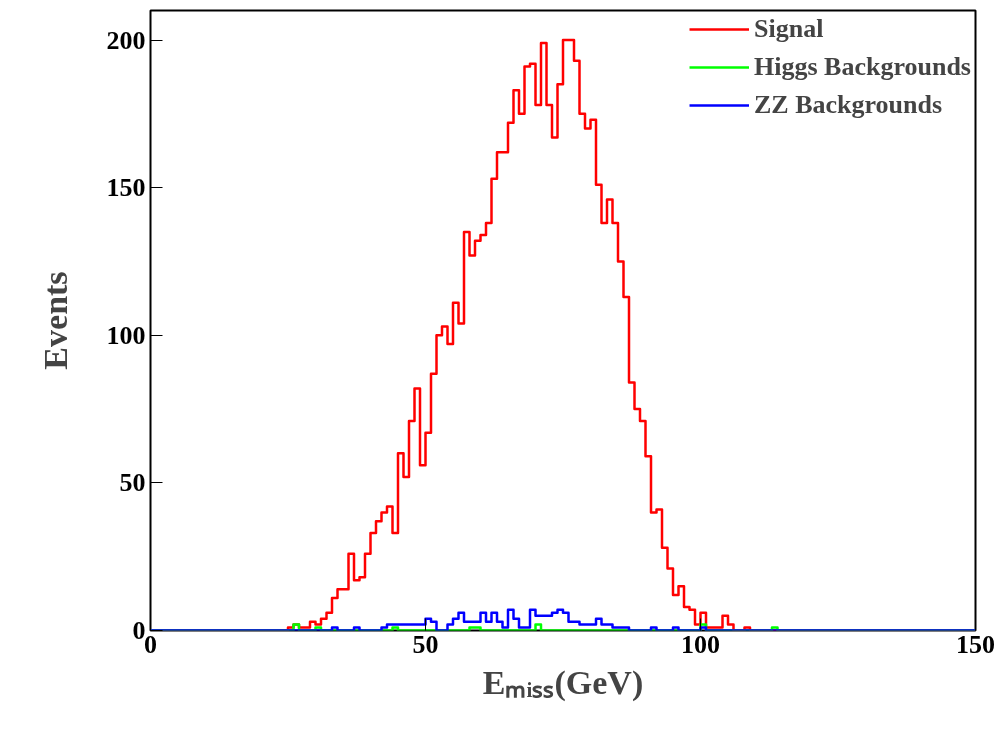 The image size is (1007, 738). Describe the element at coordinates (862, 67) in the screenshot. I see `legend-label: Higgs Backgrounds` at that location.